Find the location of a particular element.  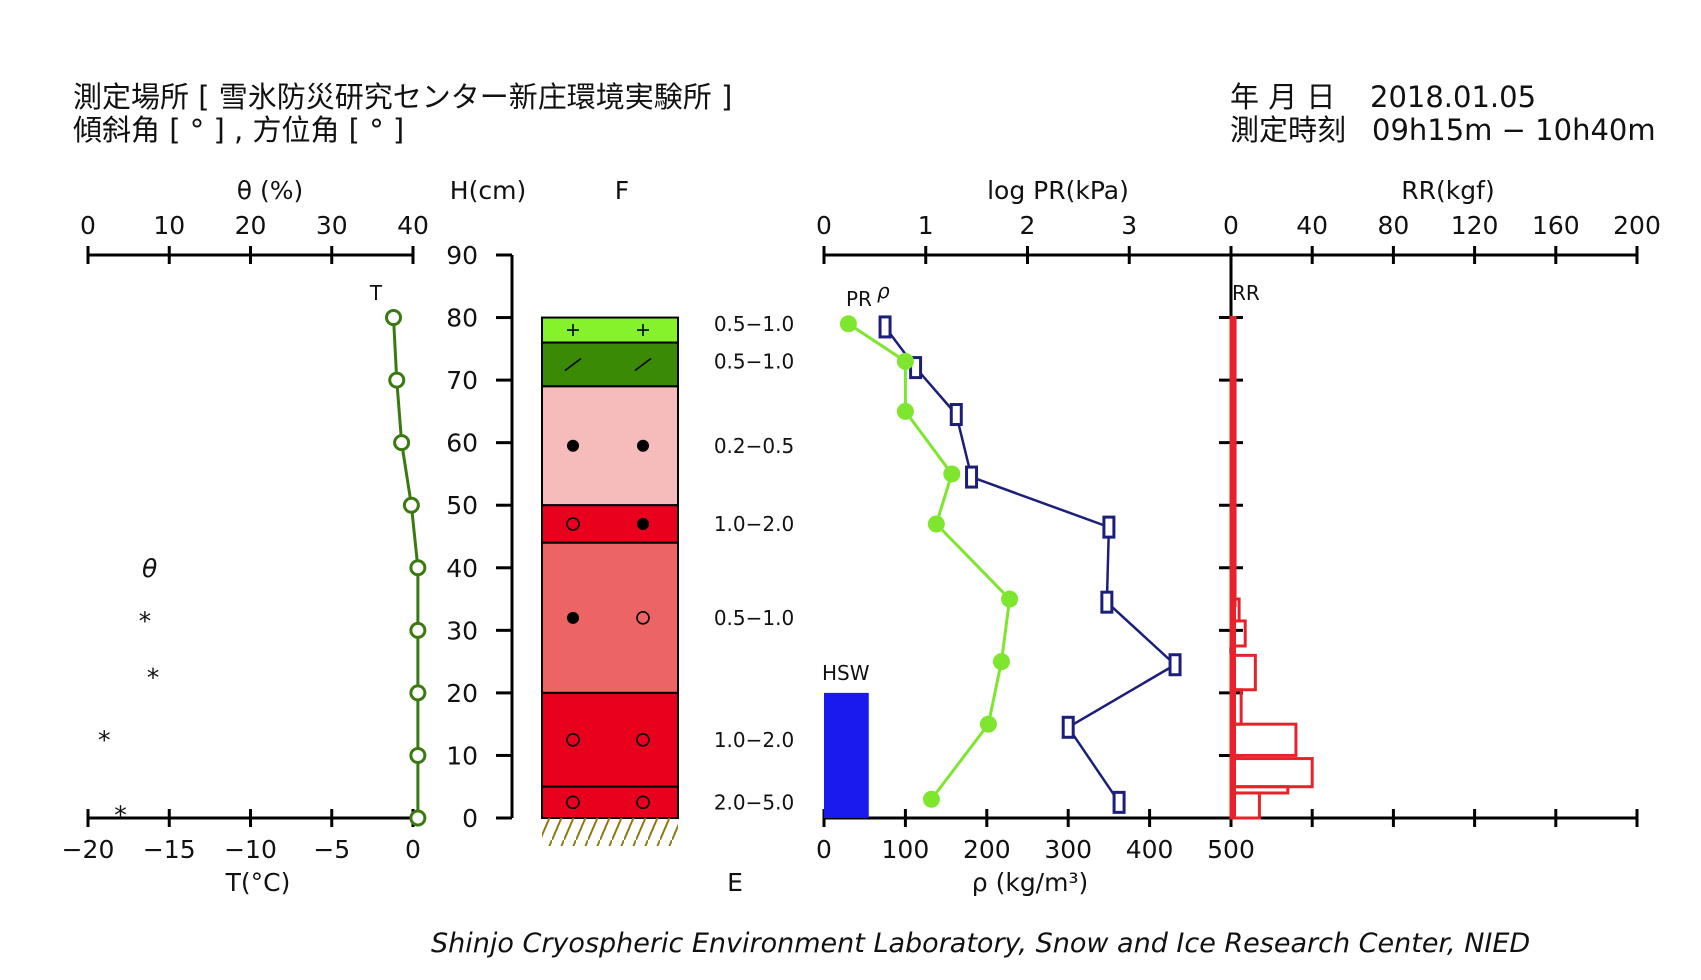

ram-tick-label: 120 is located at coordinates (1475, 225).